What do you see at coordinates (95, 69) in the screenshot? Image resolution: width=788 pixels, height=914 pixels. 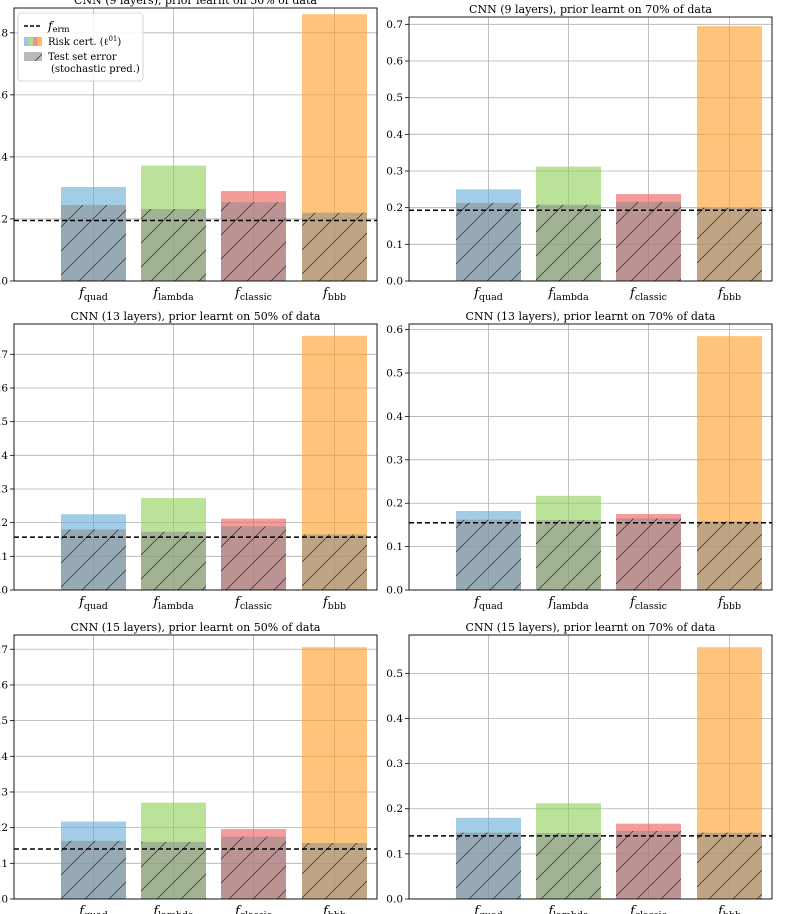 I see `legend-test-label-2: (stochastic pred.)` at bounding box center [95, 69].